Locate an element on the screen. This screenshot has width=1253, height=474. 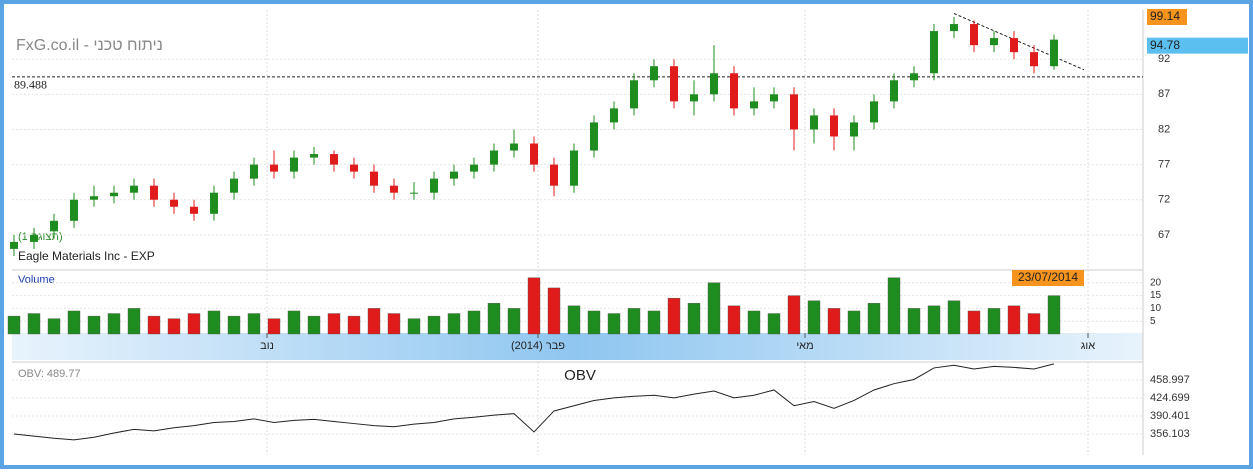
obv-line is located at coordinates (534, 402).